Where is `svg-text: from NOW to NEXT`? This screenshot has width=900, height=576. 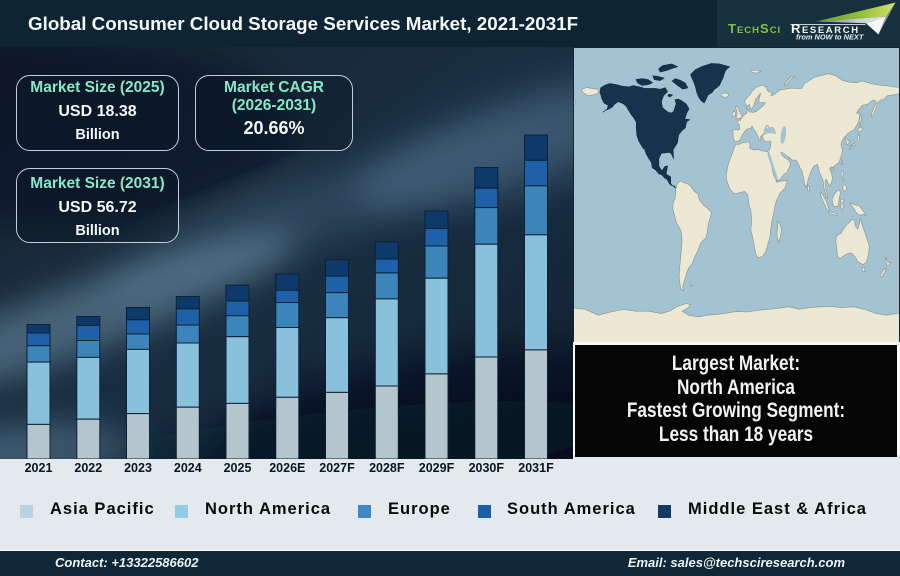 svg-text: from NOW to NEXT is located at coordinates (830, 37).